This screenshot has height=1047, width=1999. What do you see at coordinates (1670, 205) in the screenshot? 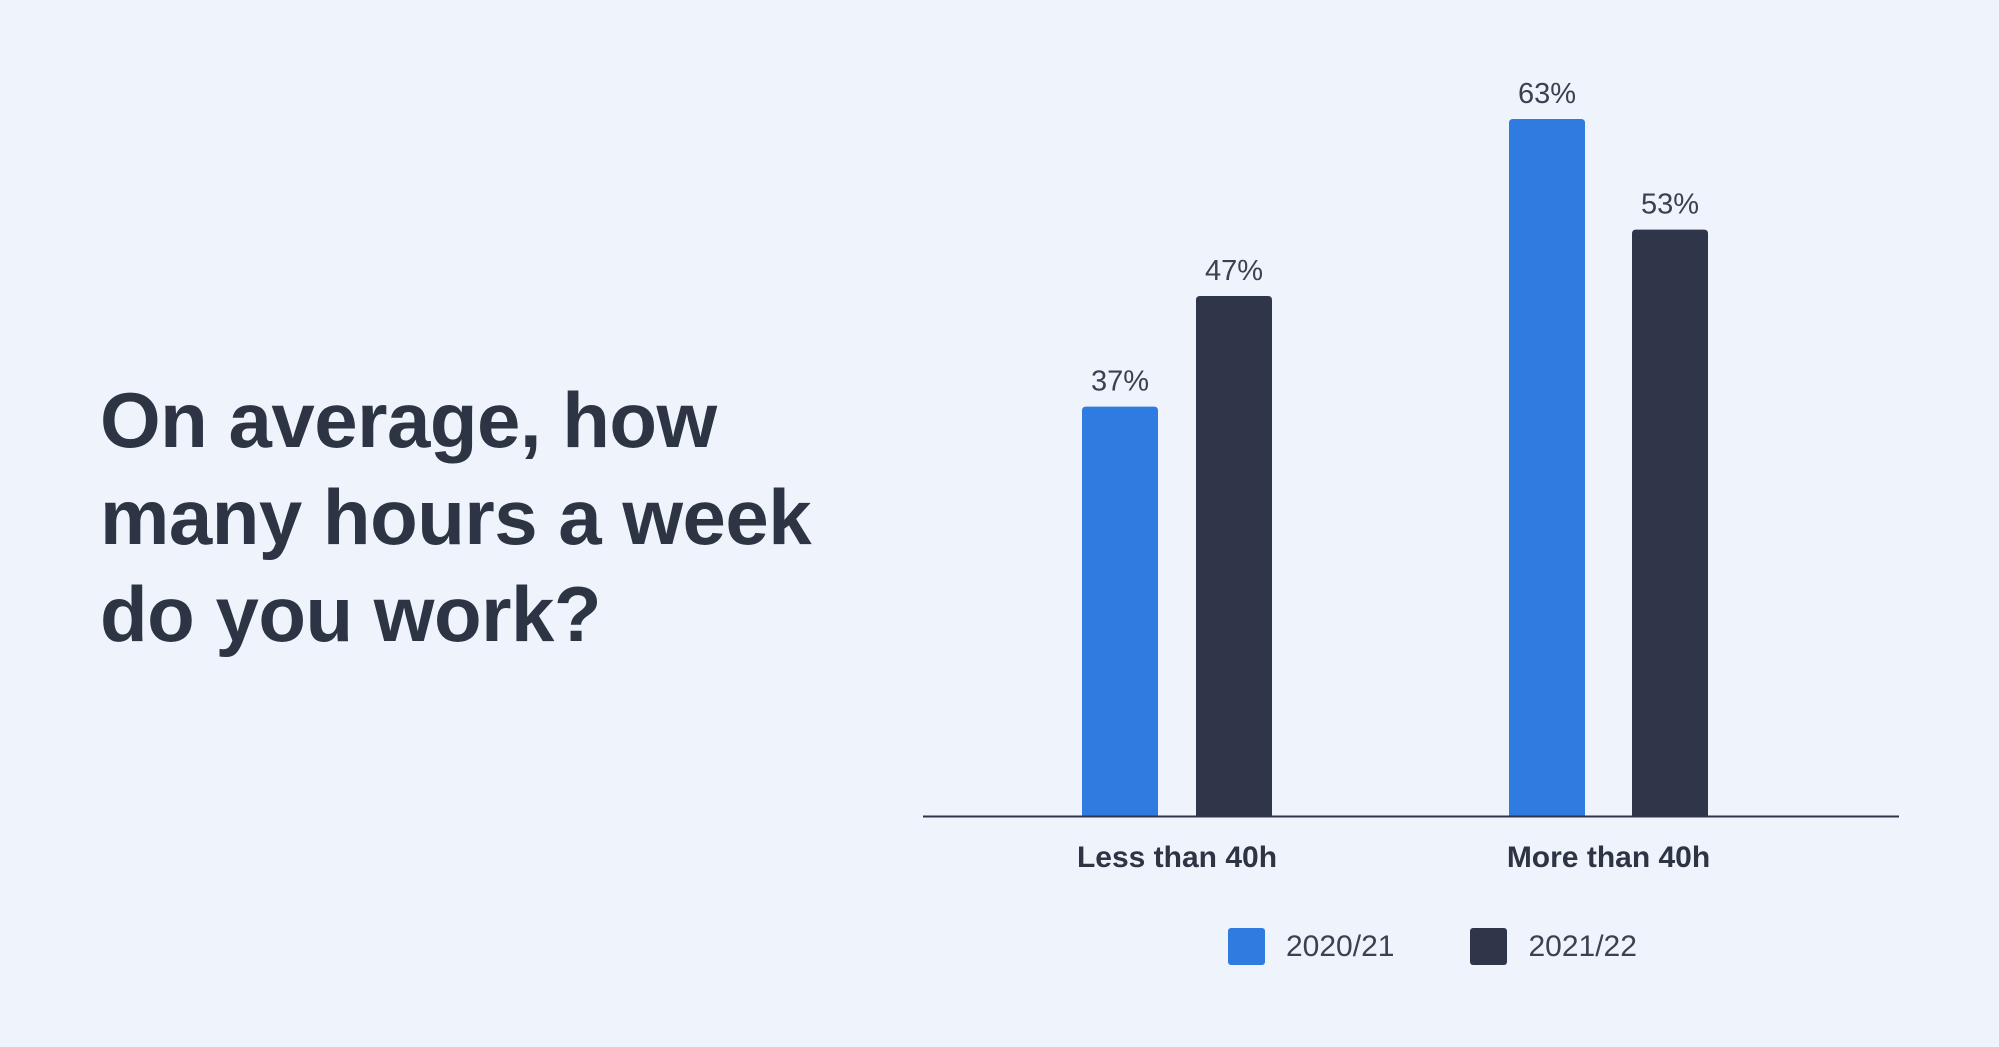
I see `bar-value-label-1-1: 53%` at bounding box center [1670, 205].